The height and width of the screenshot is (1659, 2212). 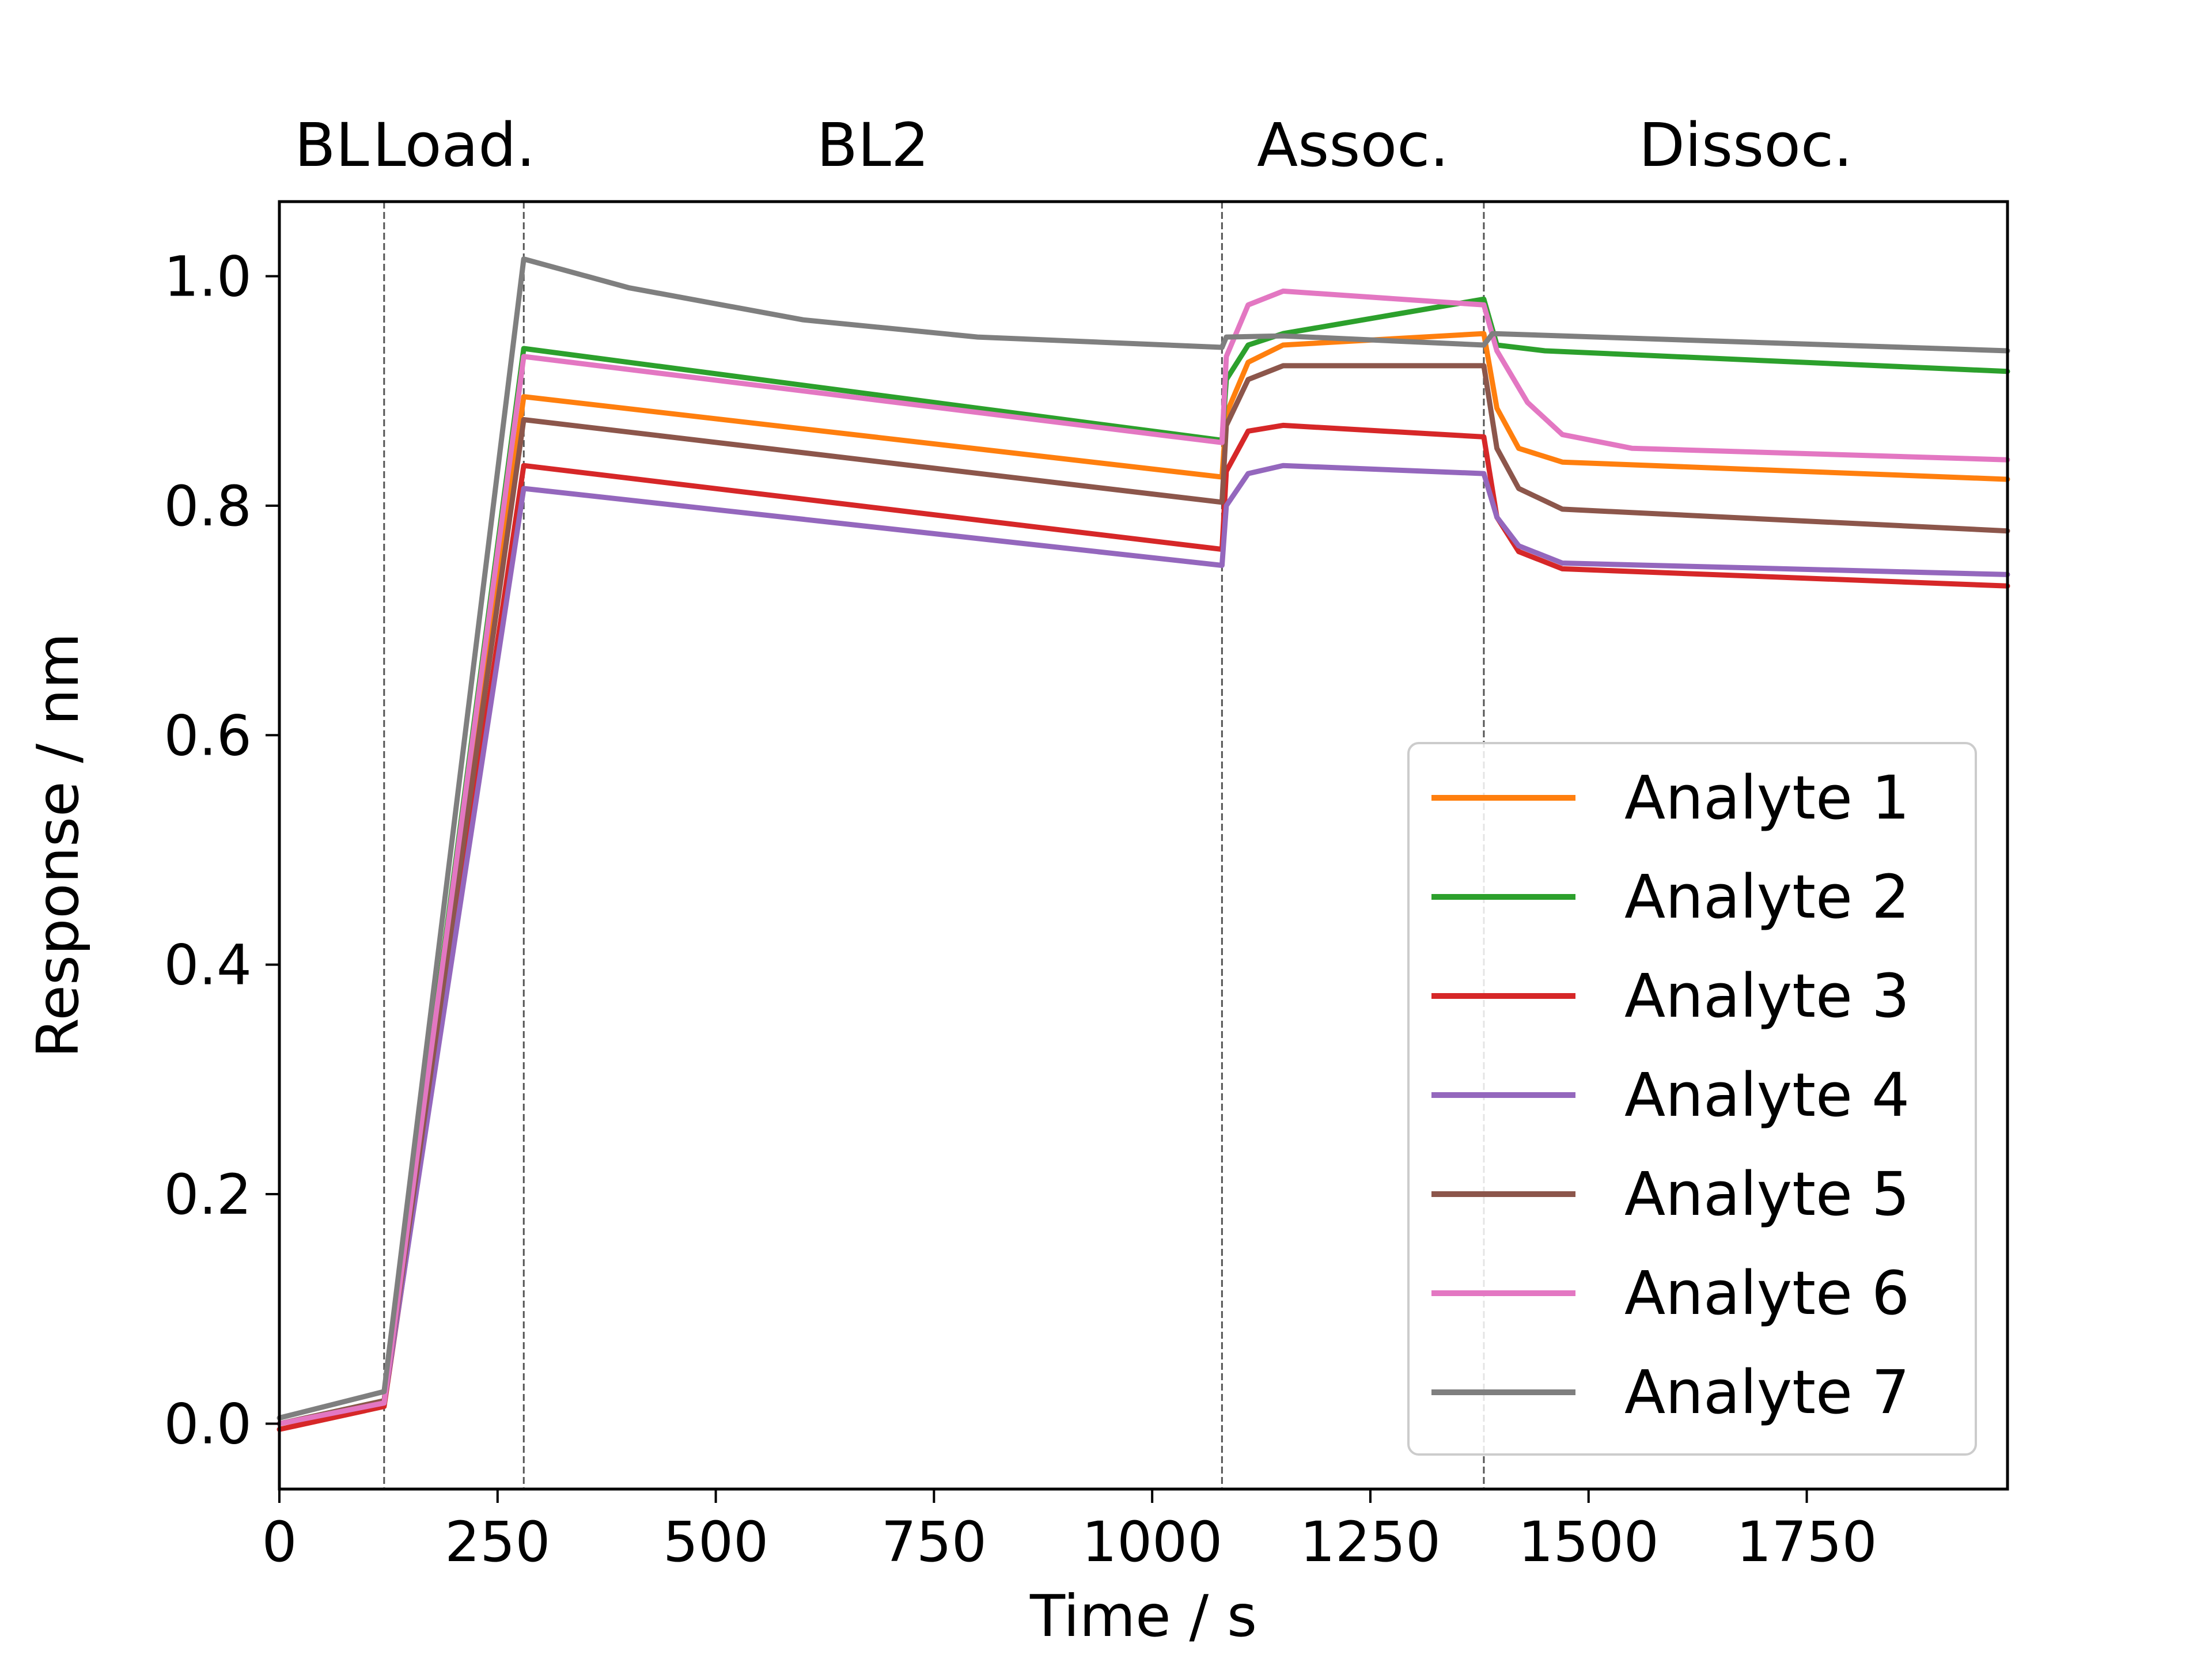 What do you see at coordinates (1073, 145) in the screenshot?
I see `phase-labels: BL Load. BL2 Assoc. Dissoc.` at bounding box center [1073, 145].